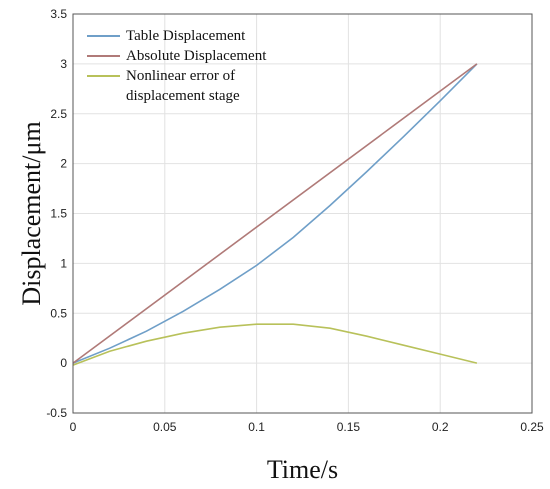  I want to click on x-tick-label: 0.25, so click(532, 427).